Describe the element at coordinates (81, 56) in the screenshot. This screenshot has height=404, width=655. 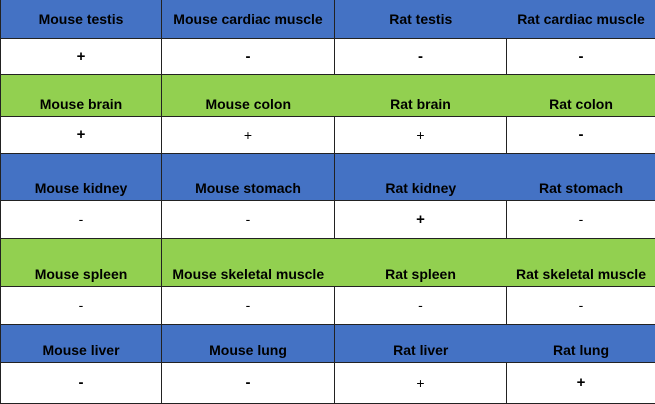
I see `value-mouse-testis: +` at that location.